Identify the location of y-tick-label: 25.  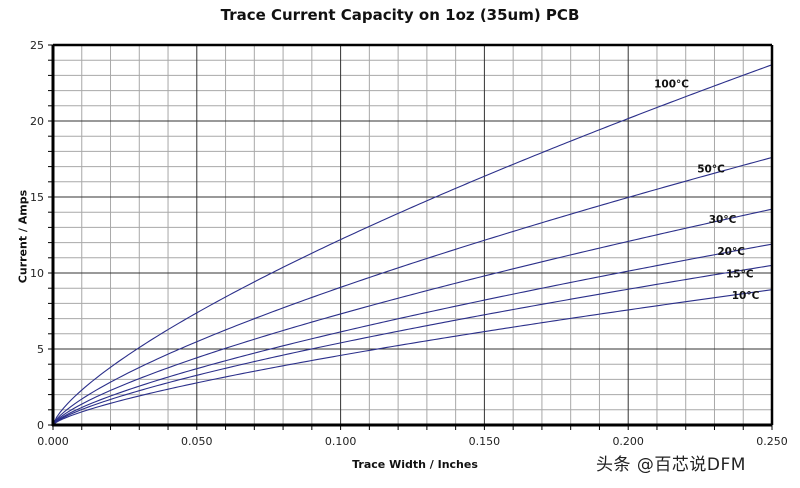
(37, 45).